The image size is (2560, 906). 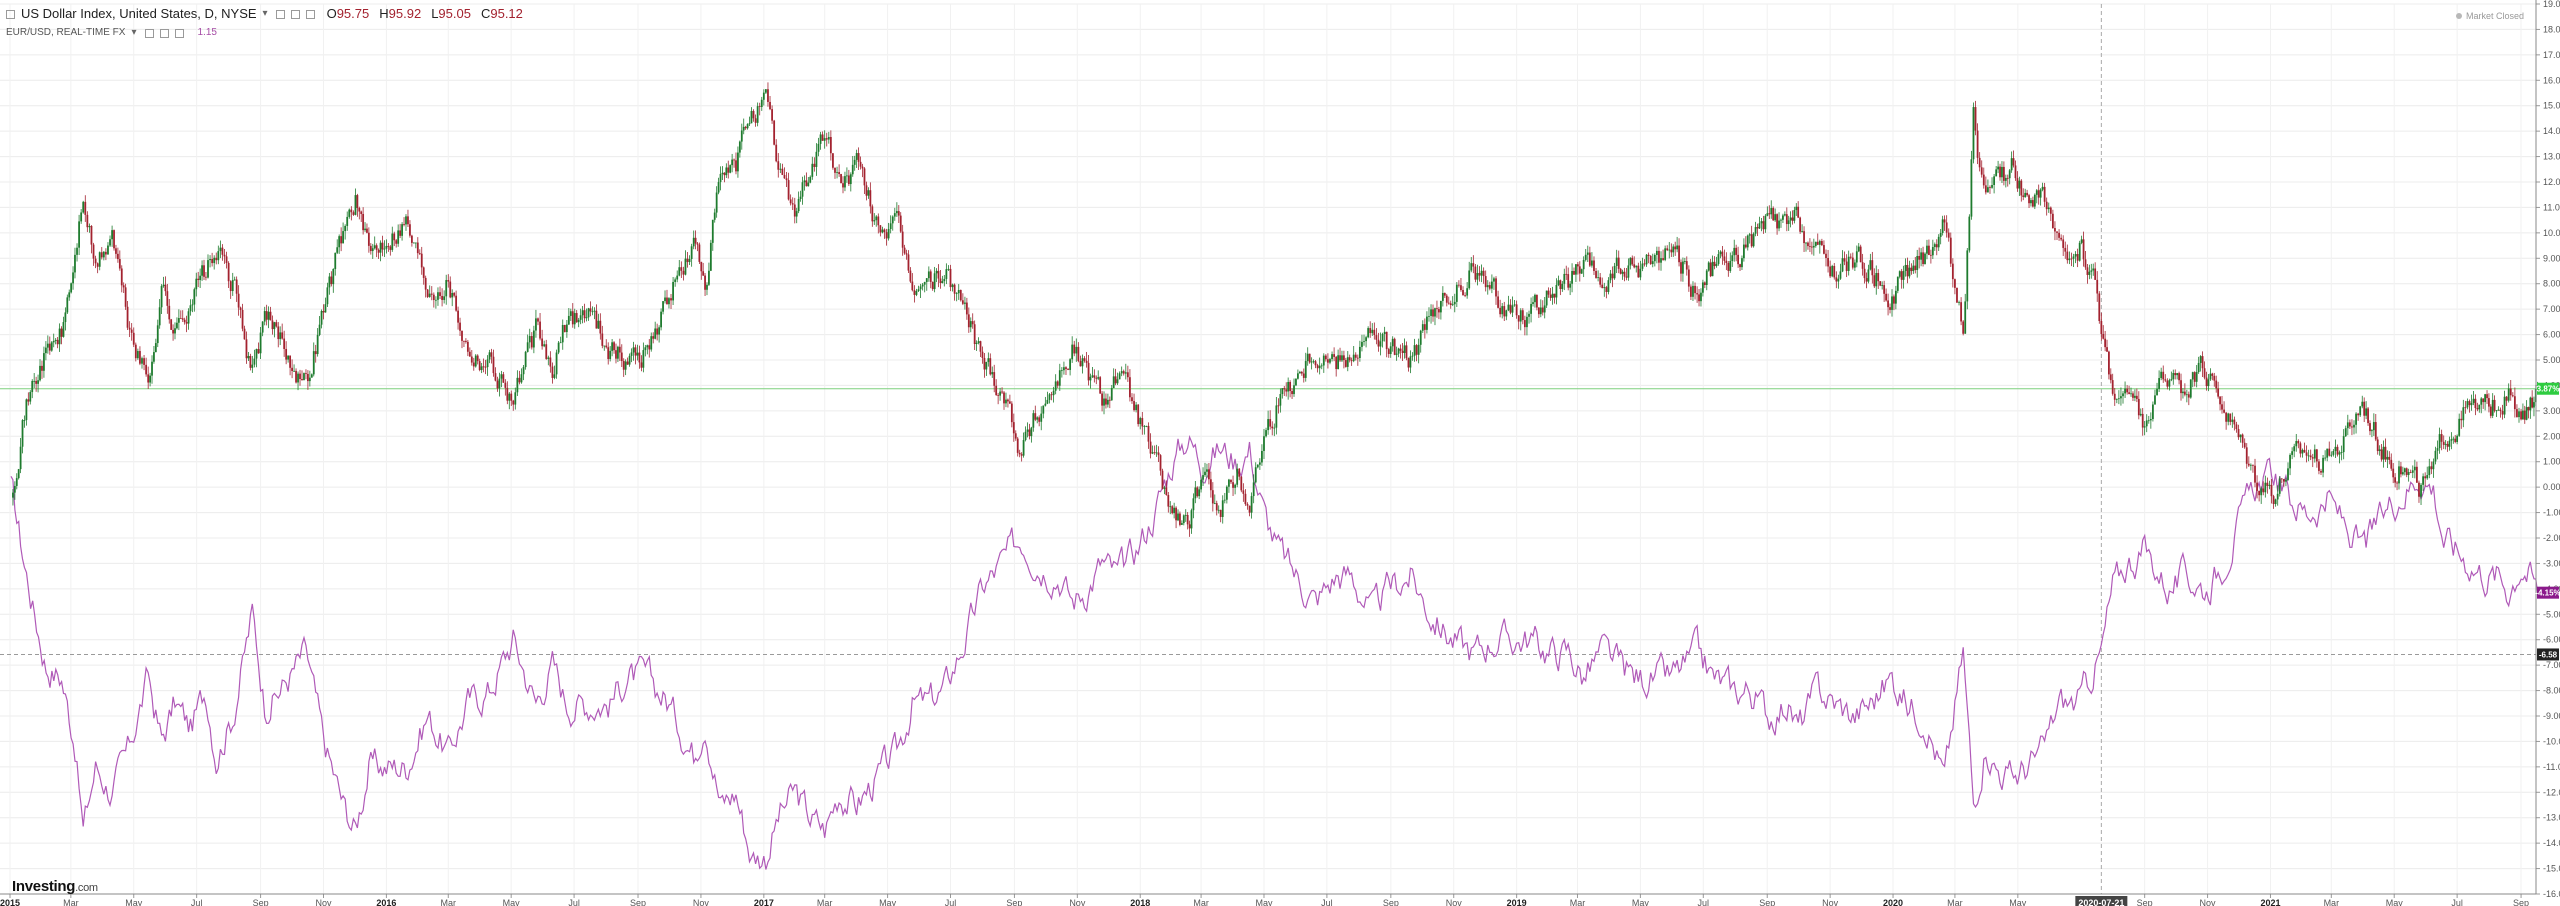 I want to click on y-tick-label: 1.00%, so click(x=2551, y=462).